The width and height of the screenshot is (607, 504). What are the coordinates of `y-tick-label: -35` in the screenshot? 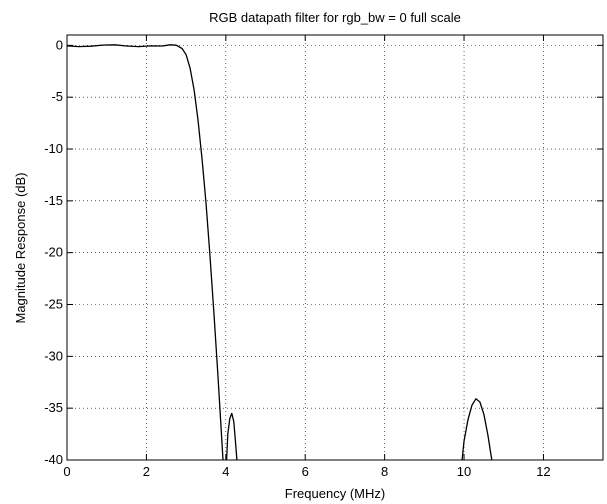 It's located at (53, 407).